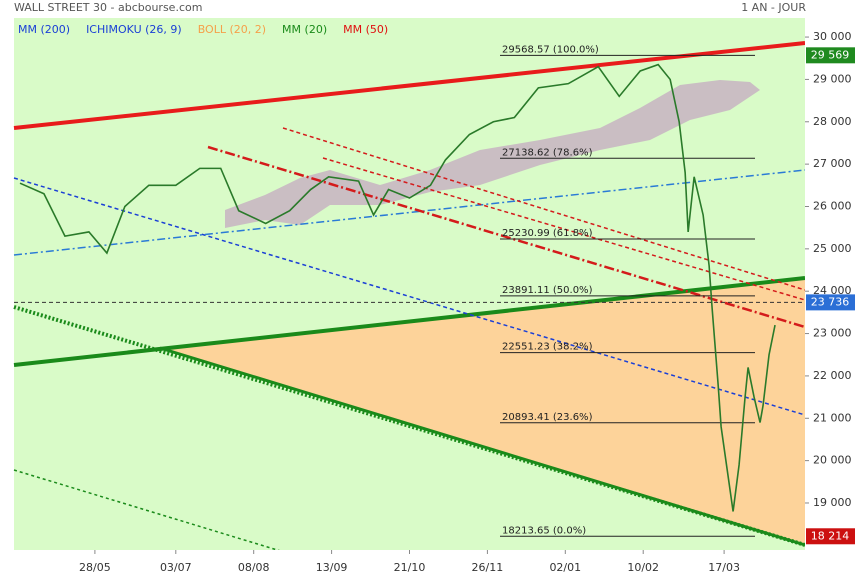 Image resolution: width=855 pixels, height=584 pixels. I want to click on period: 1 AN - JOUR, so click(773, 7).